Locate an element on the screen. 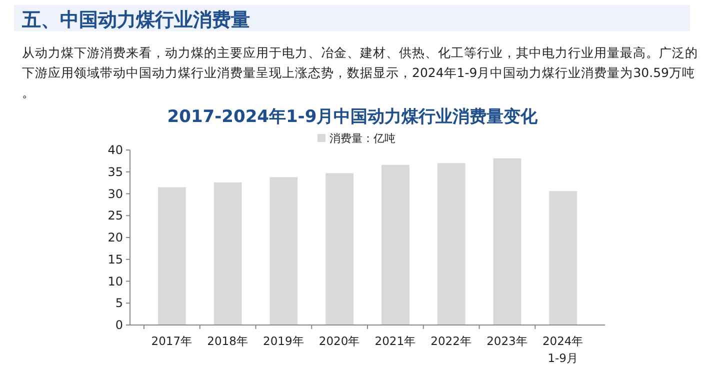 This screenshot has height=392, width=705. y-tick-label: 0 is located at coordinates (119, 325).